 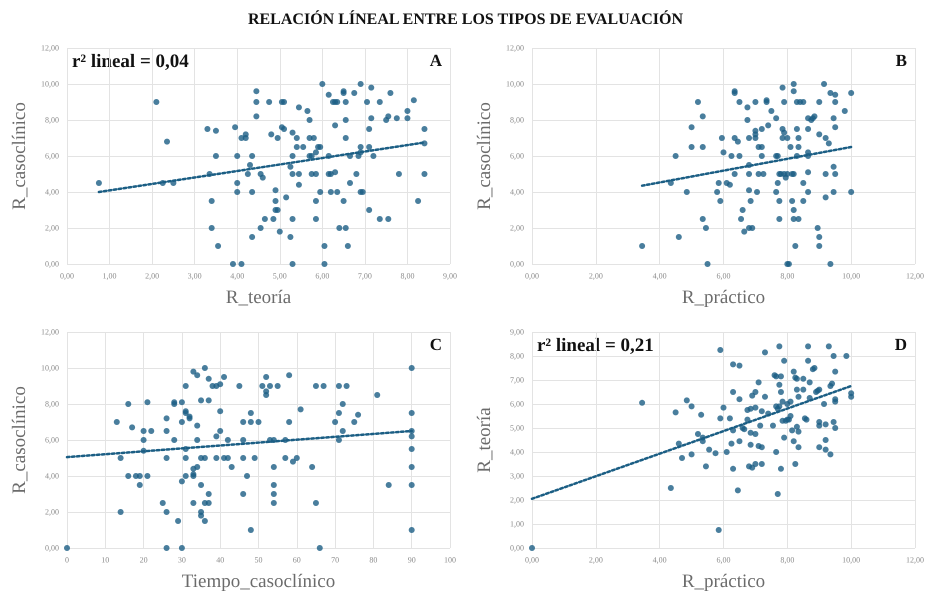 What do you see at coordinates (901, 344) in the screenshot?
I see `annotation: D` at bounding box center [901, 344].